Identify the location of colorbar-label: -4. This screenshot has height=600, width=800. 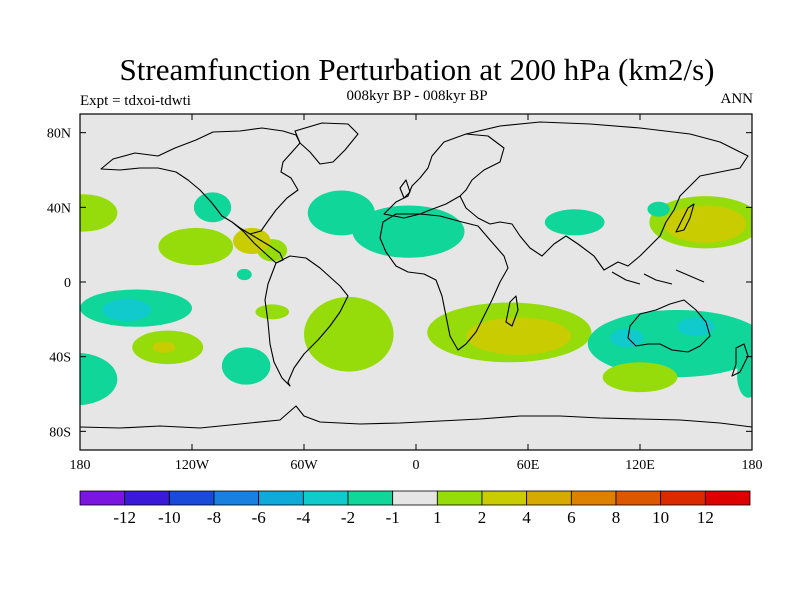
(303, 517).